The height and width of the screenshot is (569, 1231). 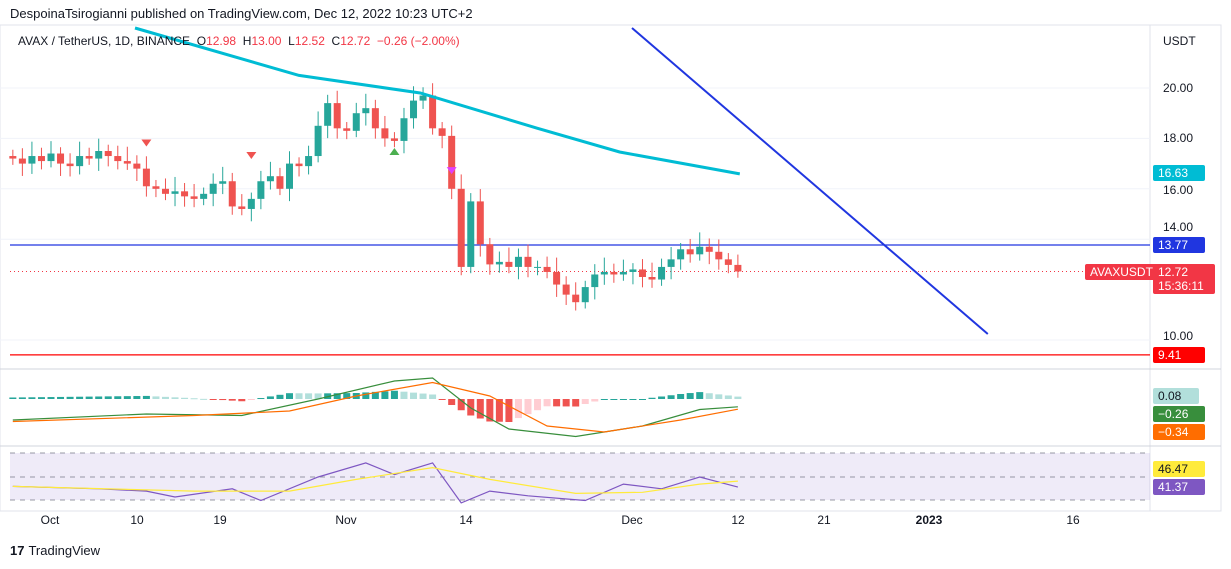 I want to click on signal-badge: −0.34, so click(x=1179, y=432).